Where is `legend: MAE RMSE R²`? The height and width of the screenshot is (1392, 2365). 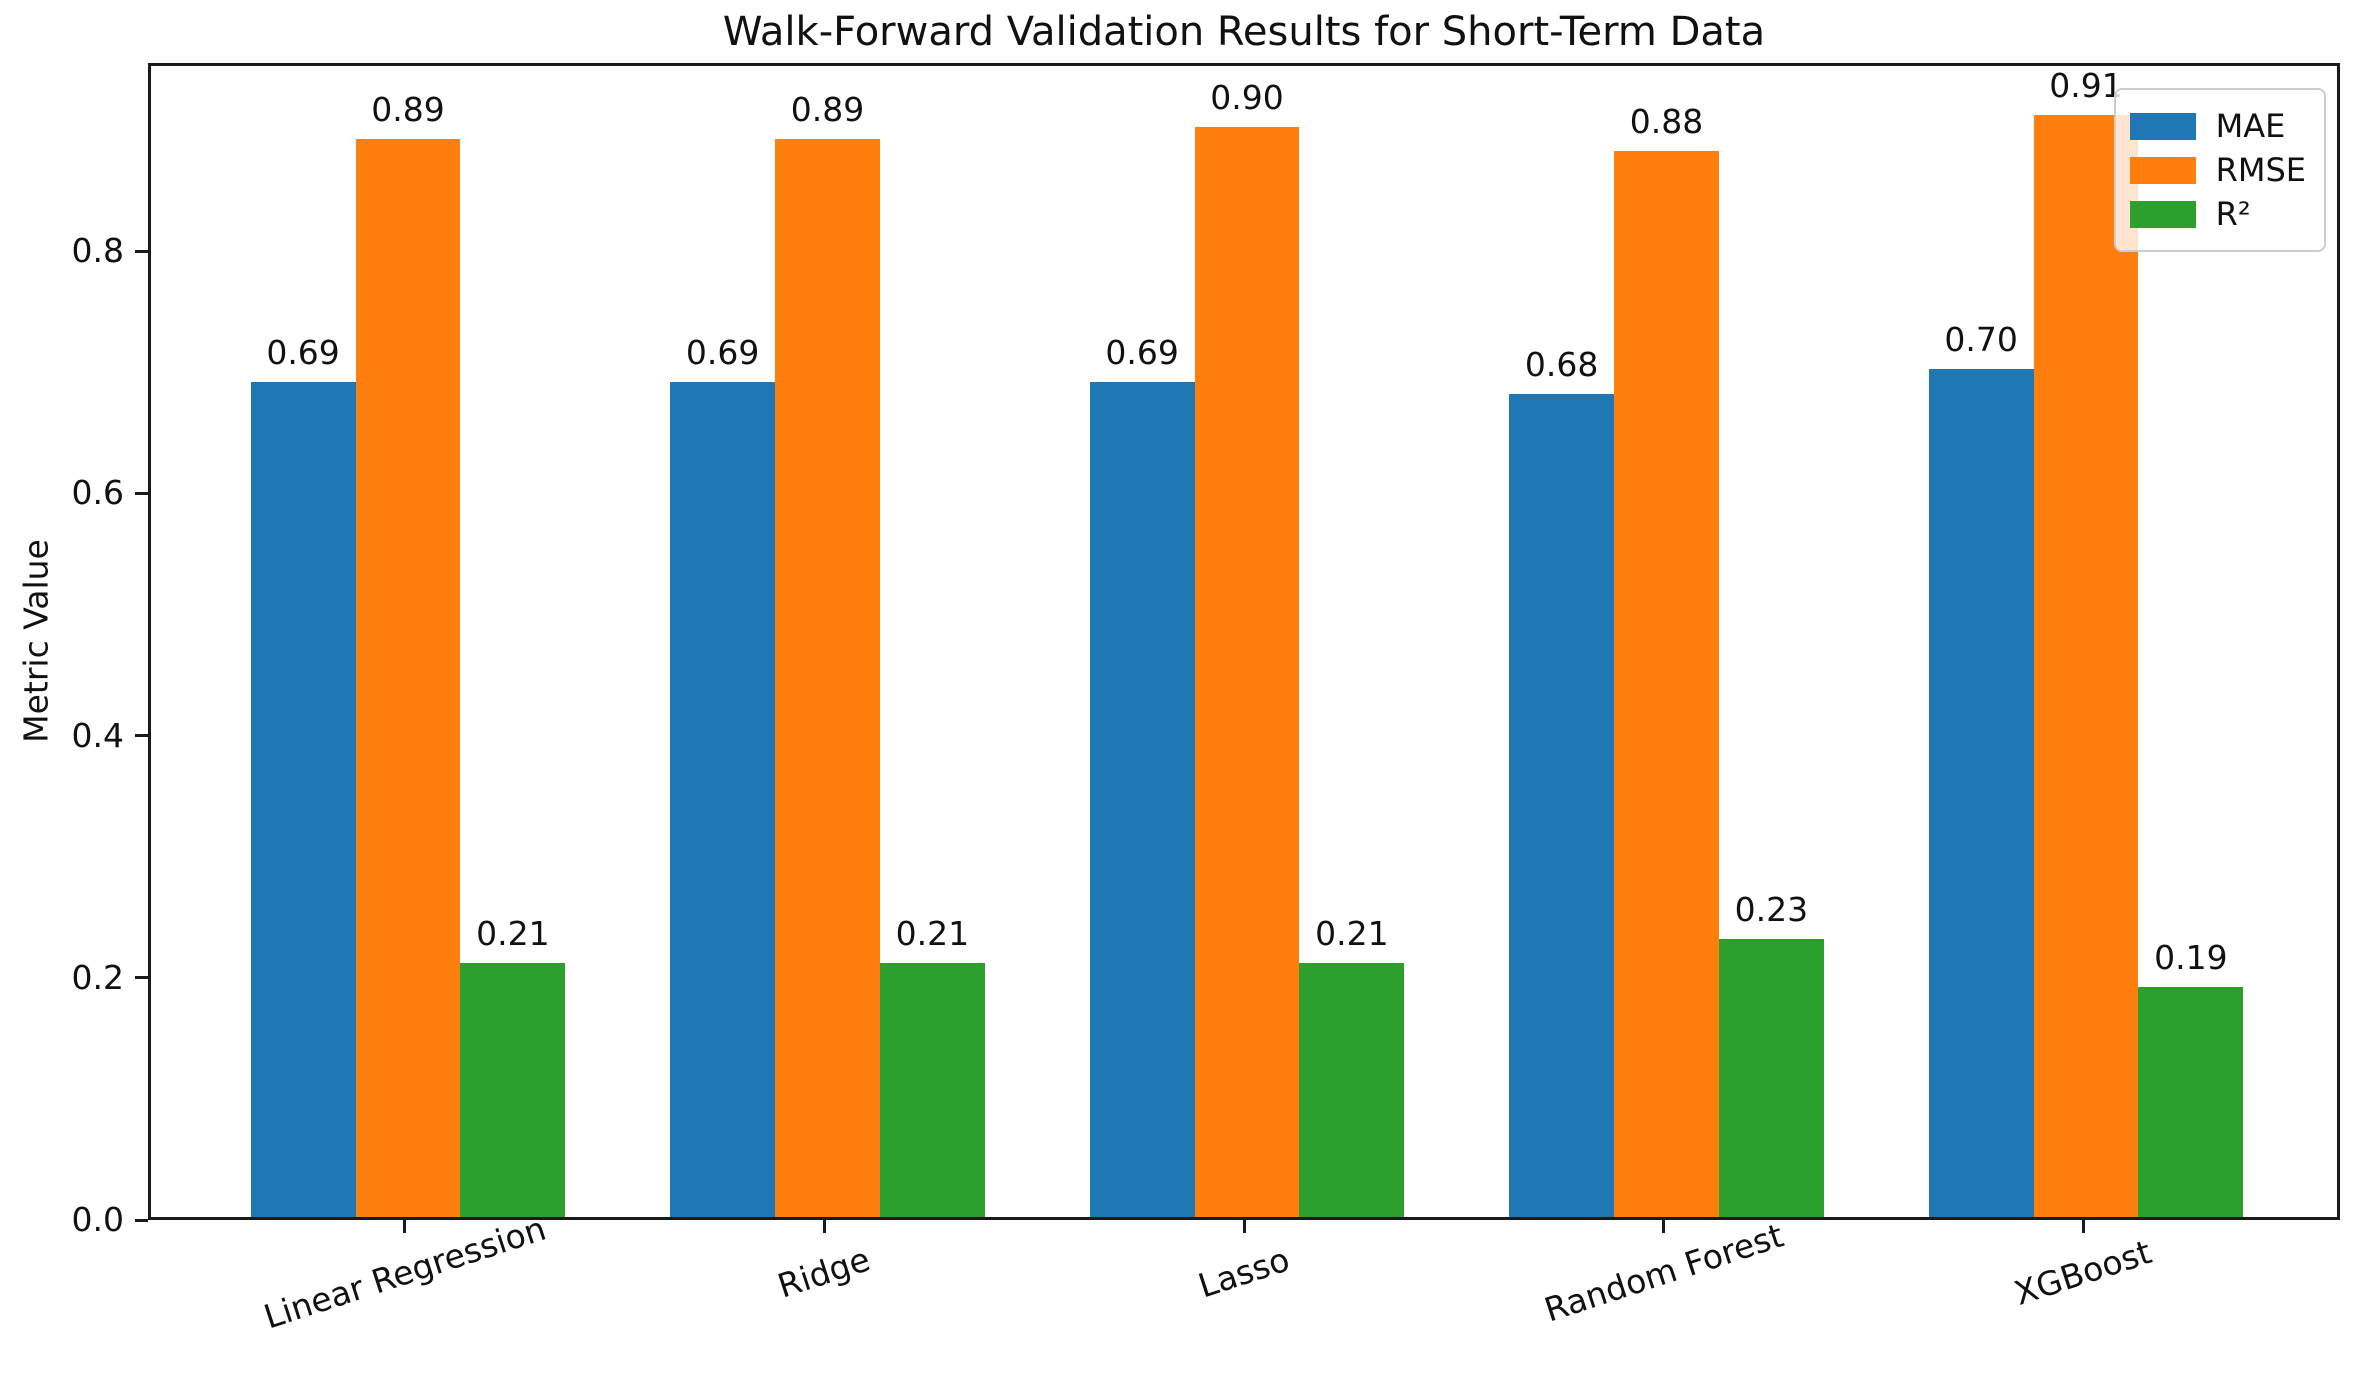 legend: MAE RMSE R² is located at coordinates (2219, 170).